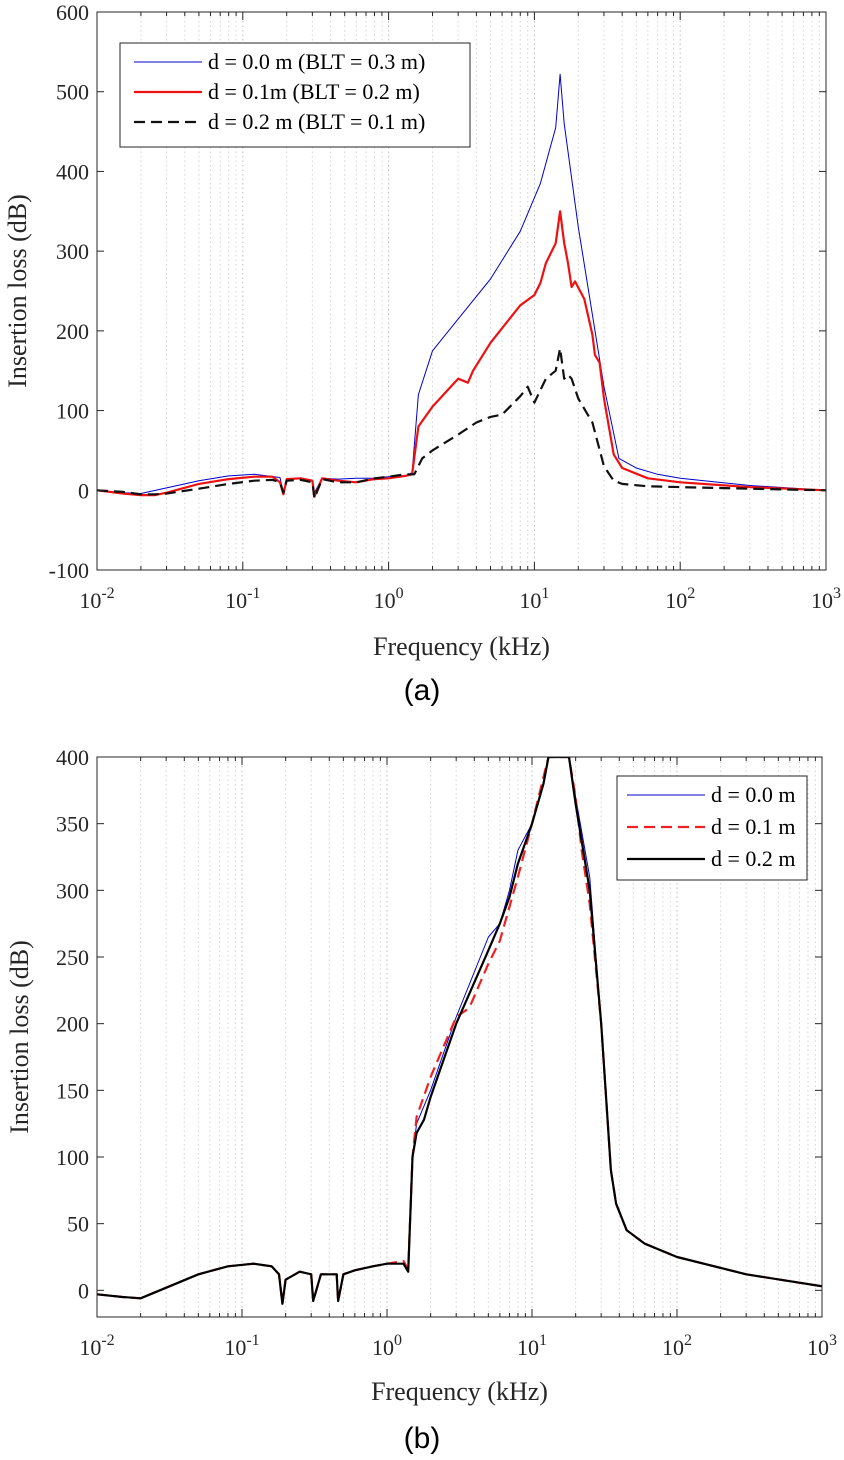  I want to click on y-tick-label: 150, so click(72, 1090).